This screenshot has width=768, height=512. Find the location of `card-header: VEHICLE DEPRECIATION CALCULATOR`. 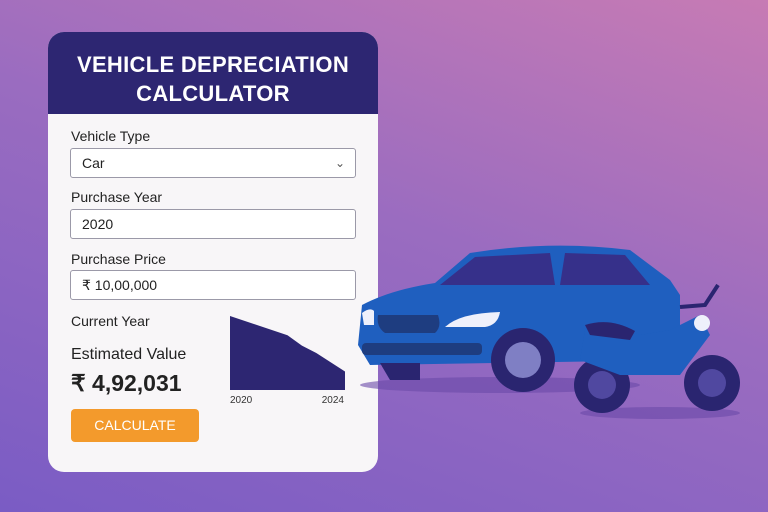

card-header: VEHICLE DEPRECIATION CALCULATOR is located at coordinates (213, 73).